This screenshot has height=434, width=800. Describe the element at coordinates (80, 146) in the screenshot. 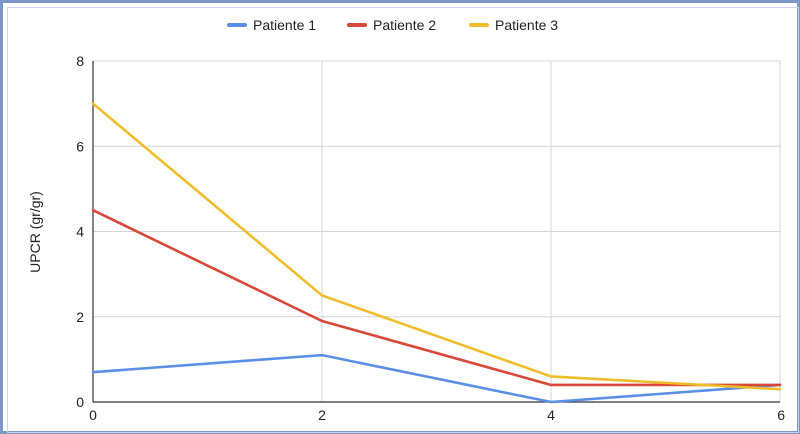

I see `y-tick-label: 6` at that location.